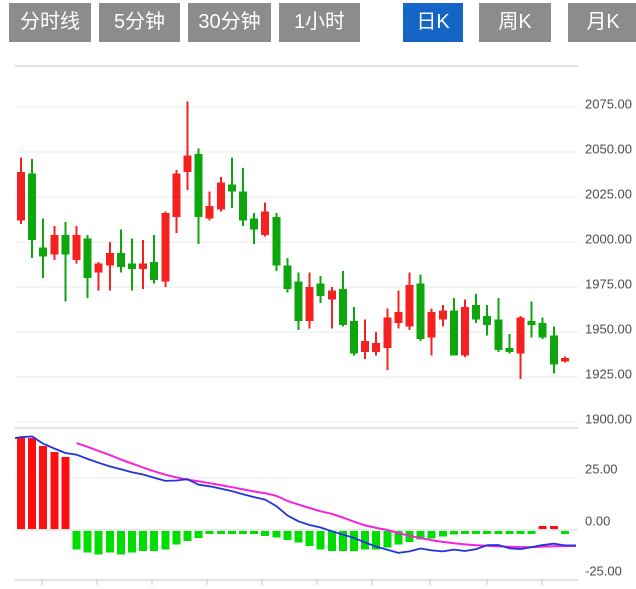  I want to click on period-tab-timeshare: 分时线, so click(50, 22).